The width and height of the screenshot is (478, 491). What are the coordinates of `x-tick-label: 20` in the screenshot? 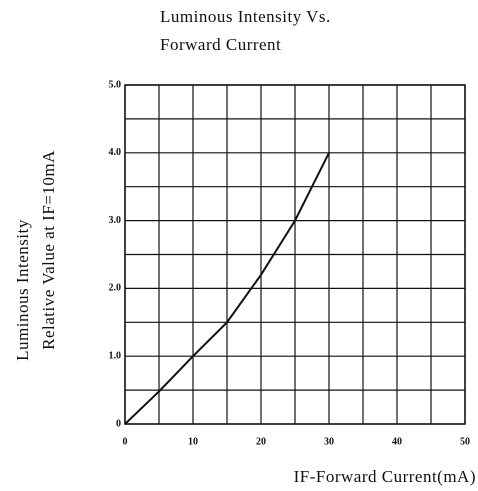 It's located at (261, 441).